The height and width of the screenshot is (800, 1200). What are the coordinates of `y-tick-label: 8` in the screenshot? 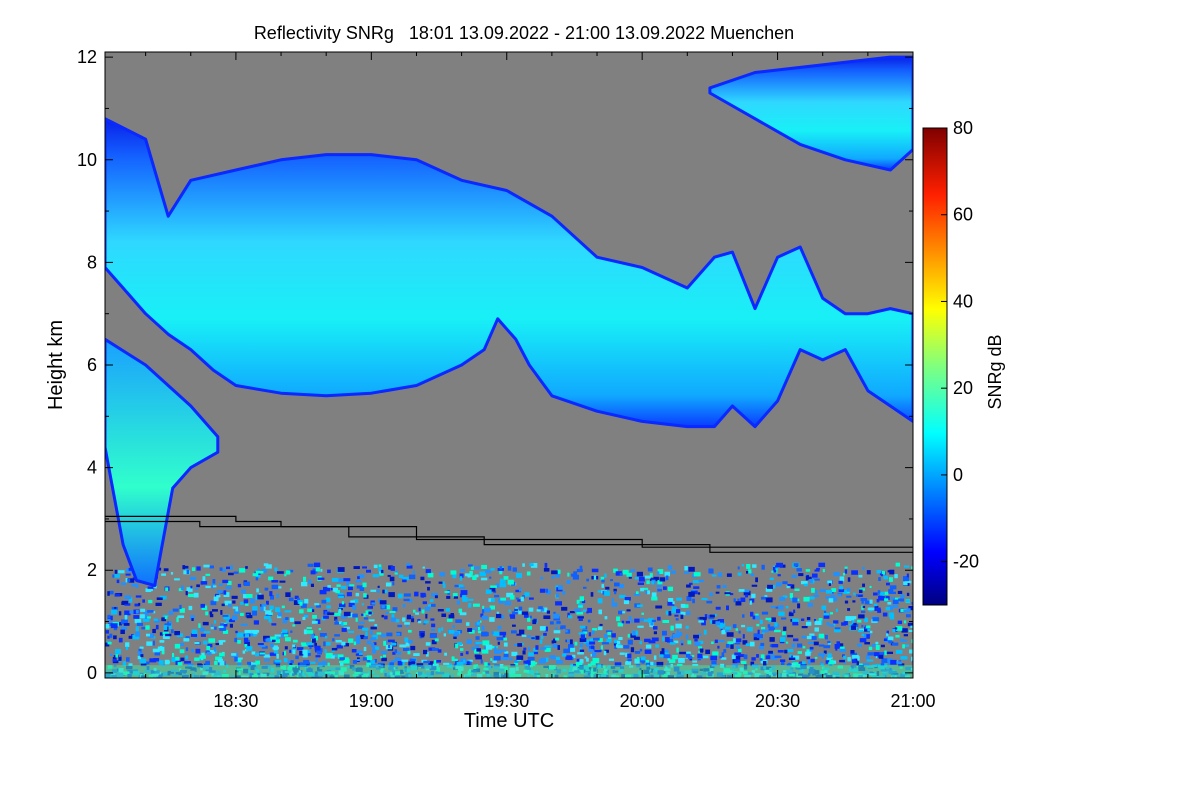 It's located at (92, 262).